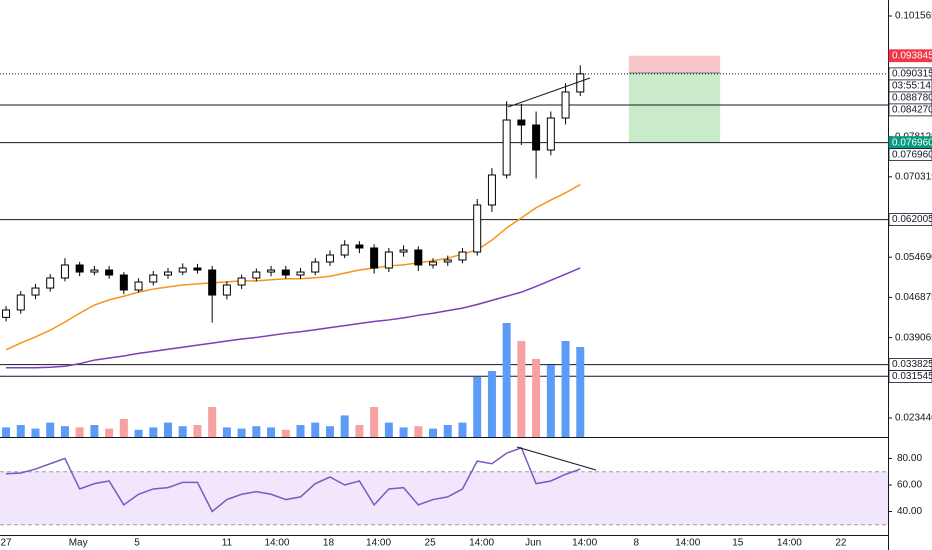 The image size is (932, 550). What do you see at coordinates (227, 543) in the screenshot?
I see `x-tick-label: 11` at bounding box center [227, 543].